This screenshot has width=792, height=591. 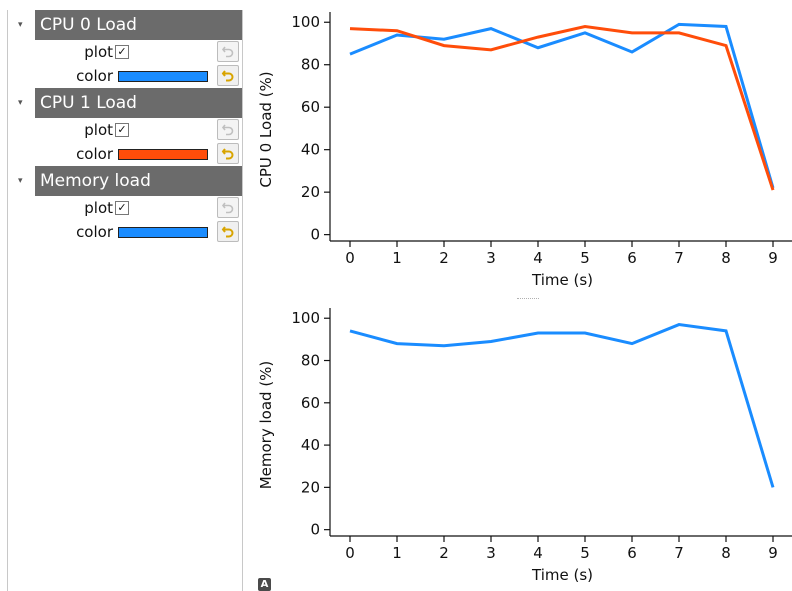 I want to click on group-title: CPU 0 Load, so click(x=88, y=25).